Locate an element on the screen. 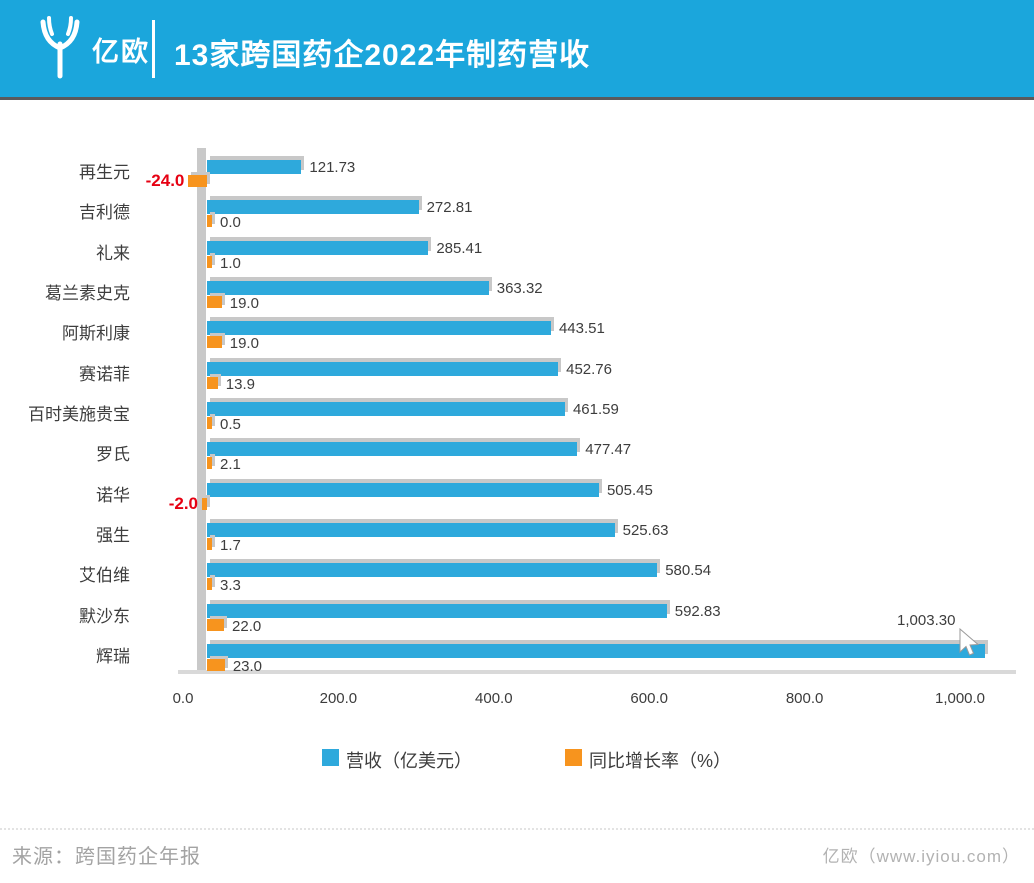  revenue-value-label: 461.59 is located at coordinates (595, 409).